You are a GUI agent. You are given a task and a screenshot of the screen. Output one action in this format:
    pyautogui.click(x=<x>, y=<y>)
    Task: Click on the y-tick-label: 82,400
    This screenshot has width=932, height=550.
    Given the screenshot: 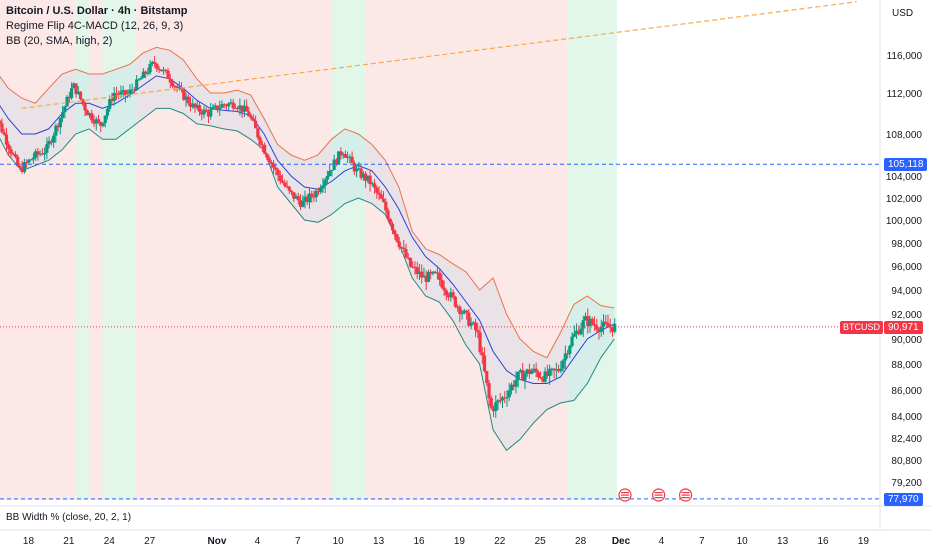 What is the action you would take?
    pyautogui.click(x=906, y=439)
    